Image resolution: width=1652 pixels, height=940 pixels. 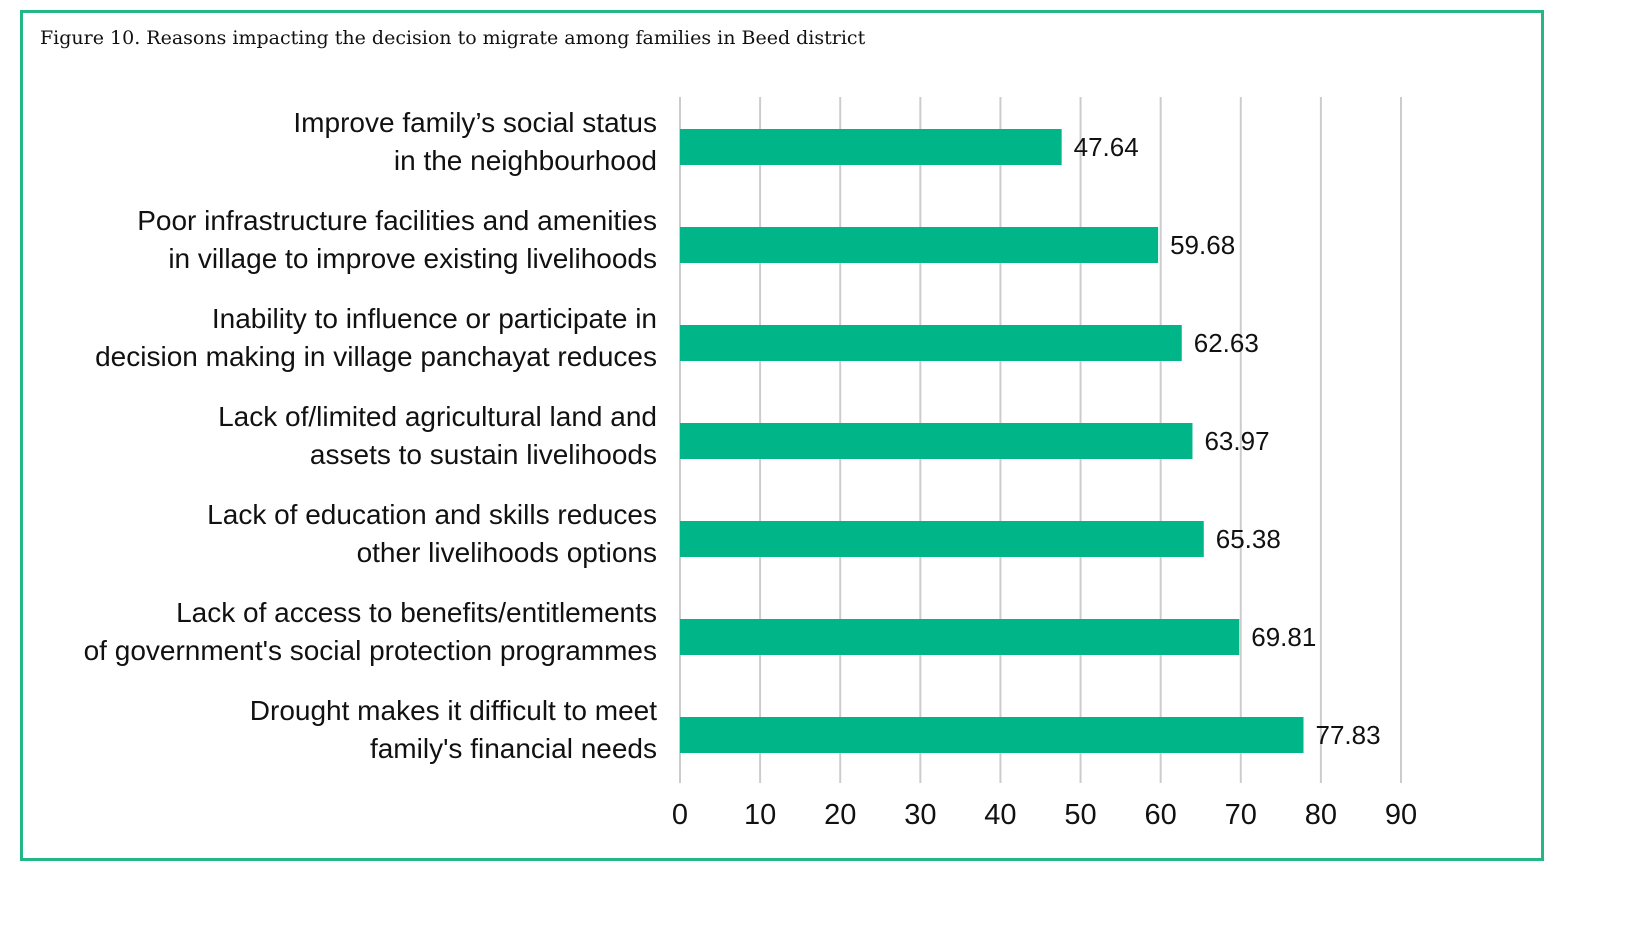 What do you see at coordinates (1000, 815) in the screenshot?
I see `x-tick-label: 40` at bounding box center [1000, 815].